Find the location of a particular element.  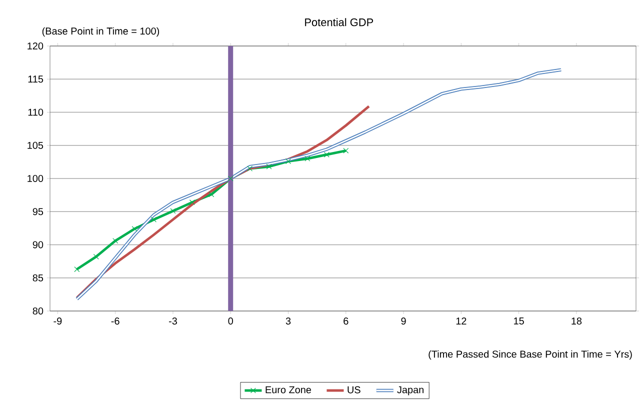

x-tick-label: 12 is located at coordinates (461, 321).